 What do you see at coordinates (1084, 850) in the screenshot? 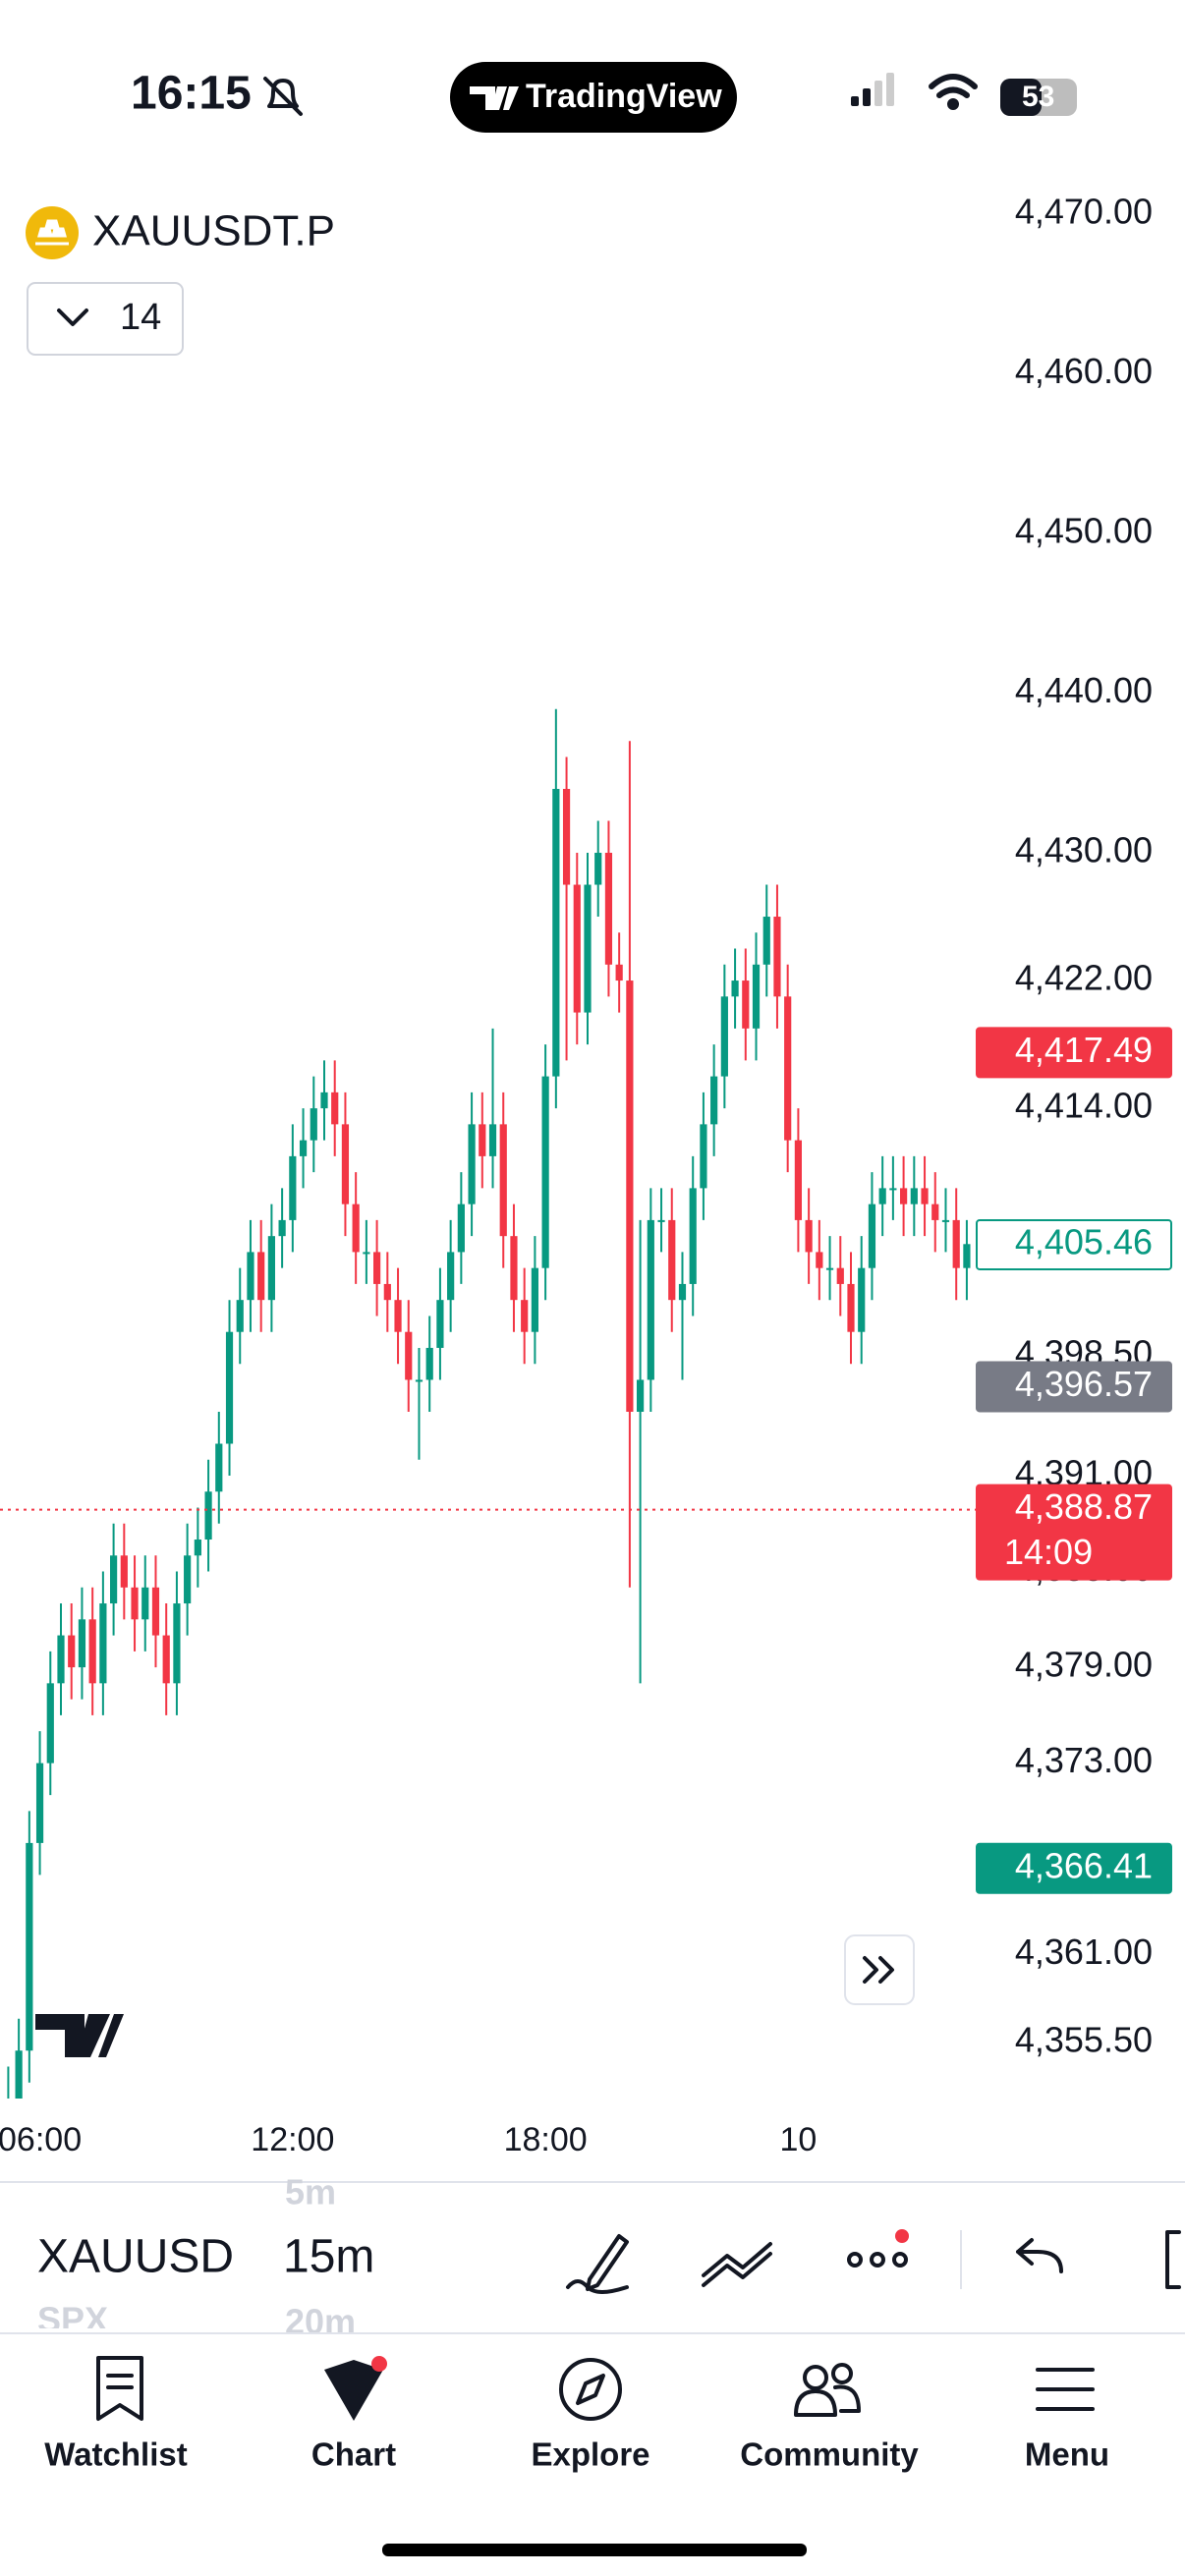
I see `y-tick-label: 4,430.00` at bounding box center [1084, 850].